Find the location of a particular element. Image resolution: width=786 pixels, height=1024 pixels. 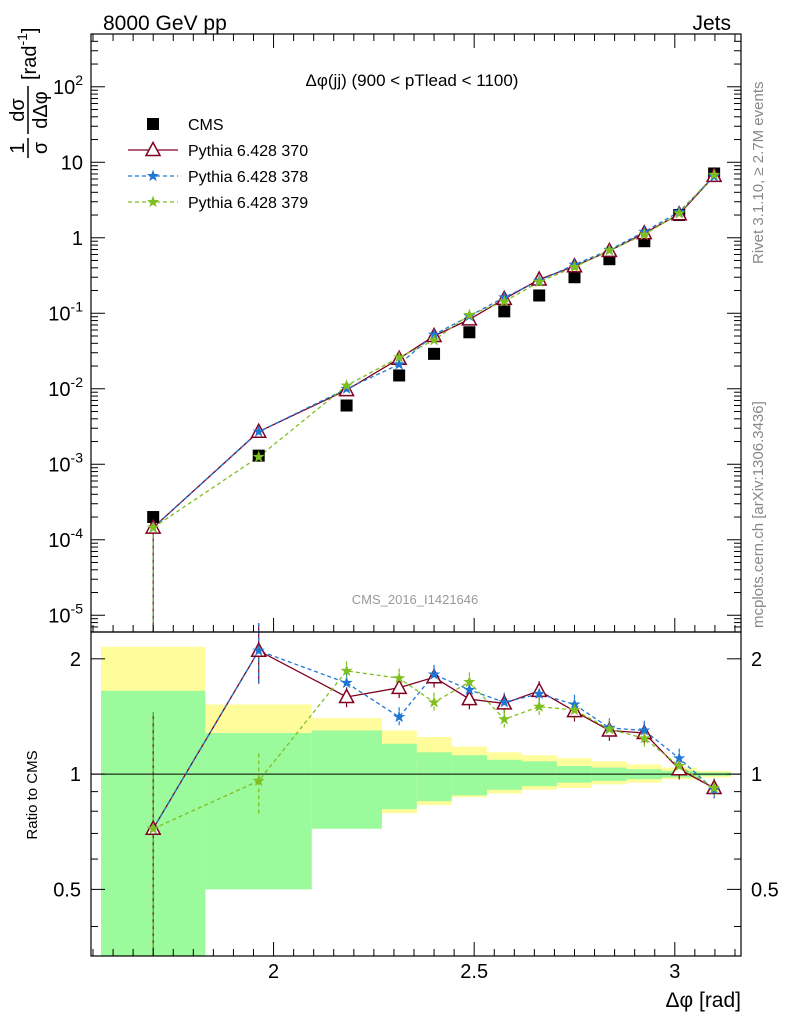

header-left-title: 8000 GeV pp is located at coordinates (165, 23).